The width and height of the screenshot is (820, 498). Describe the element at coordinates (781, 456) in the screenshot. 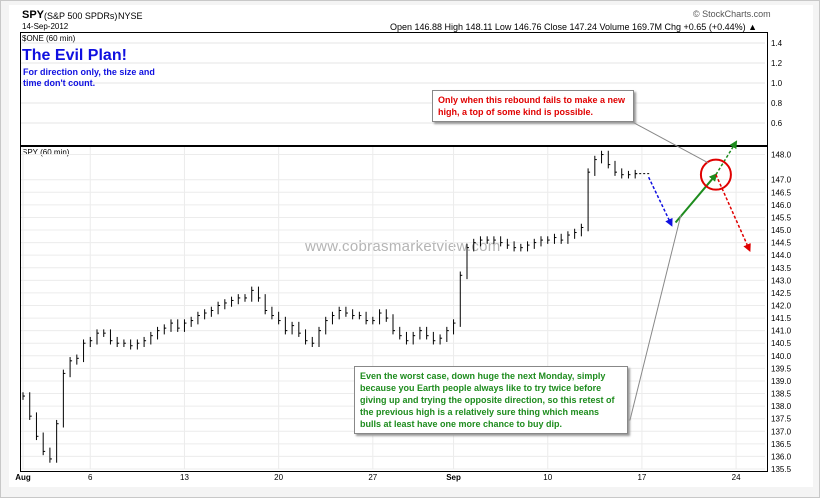

I see `main-y-tick-label: 136.0` at that location.